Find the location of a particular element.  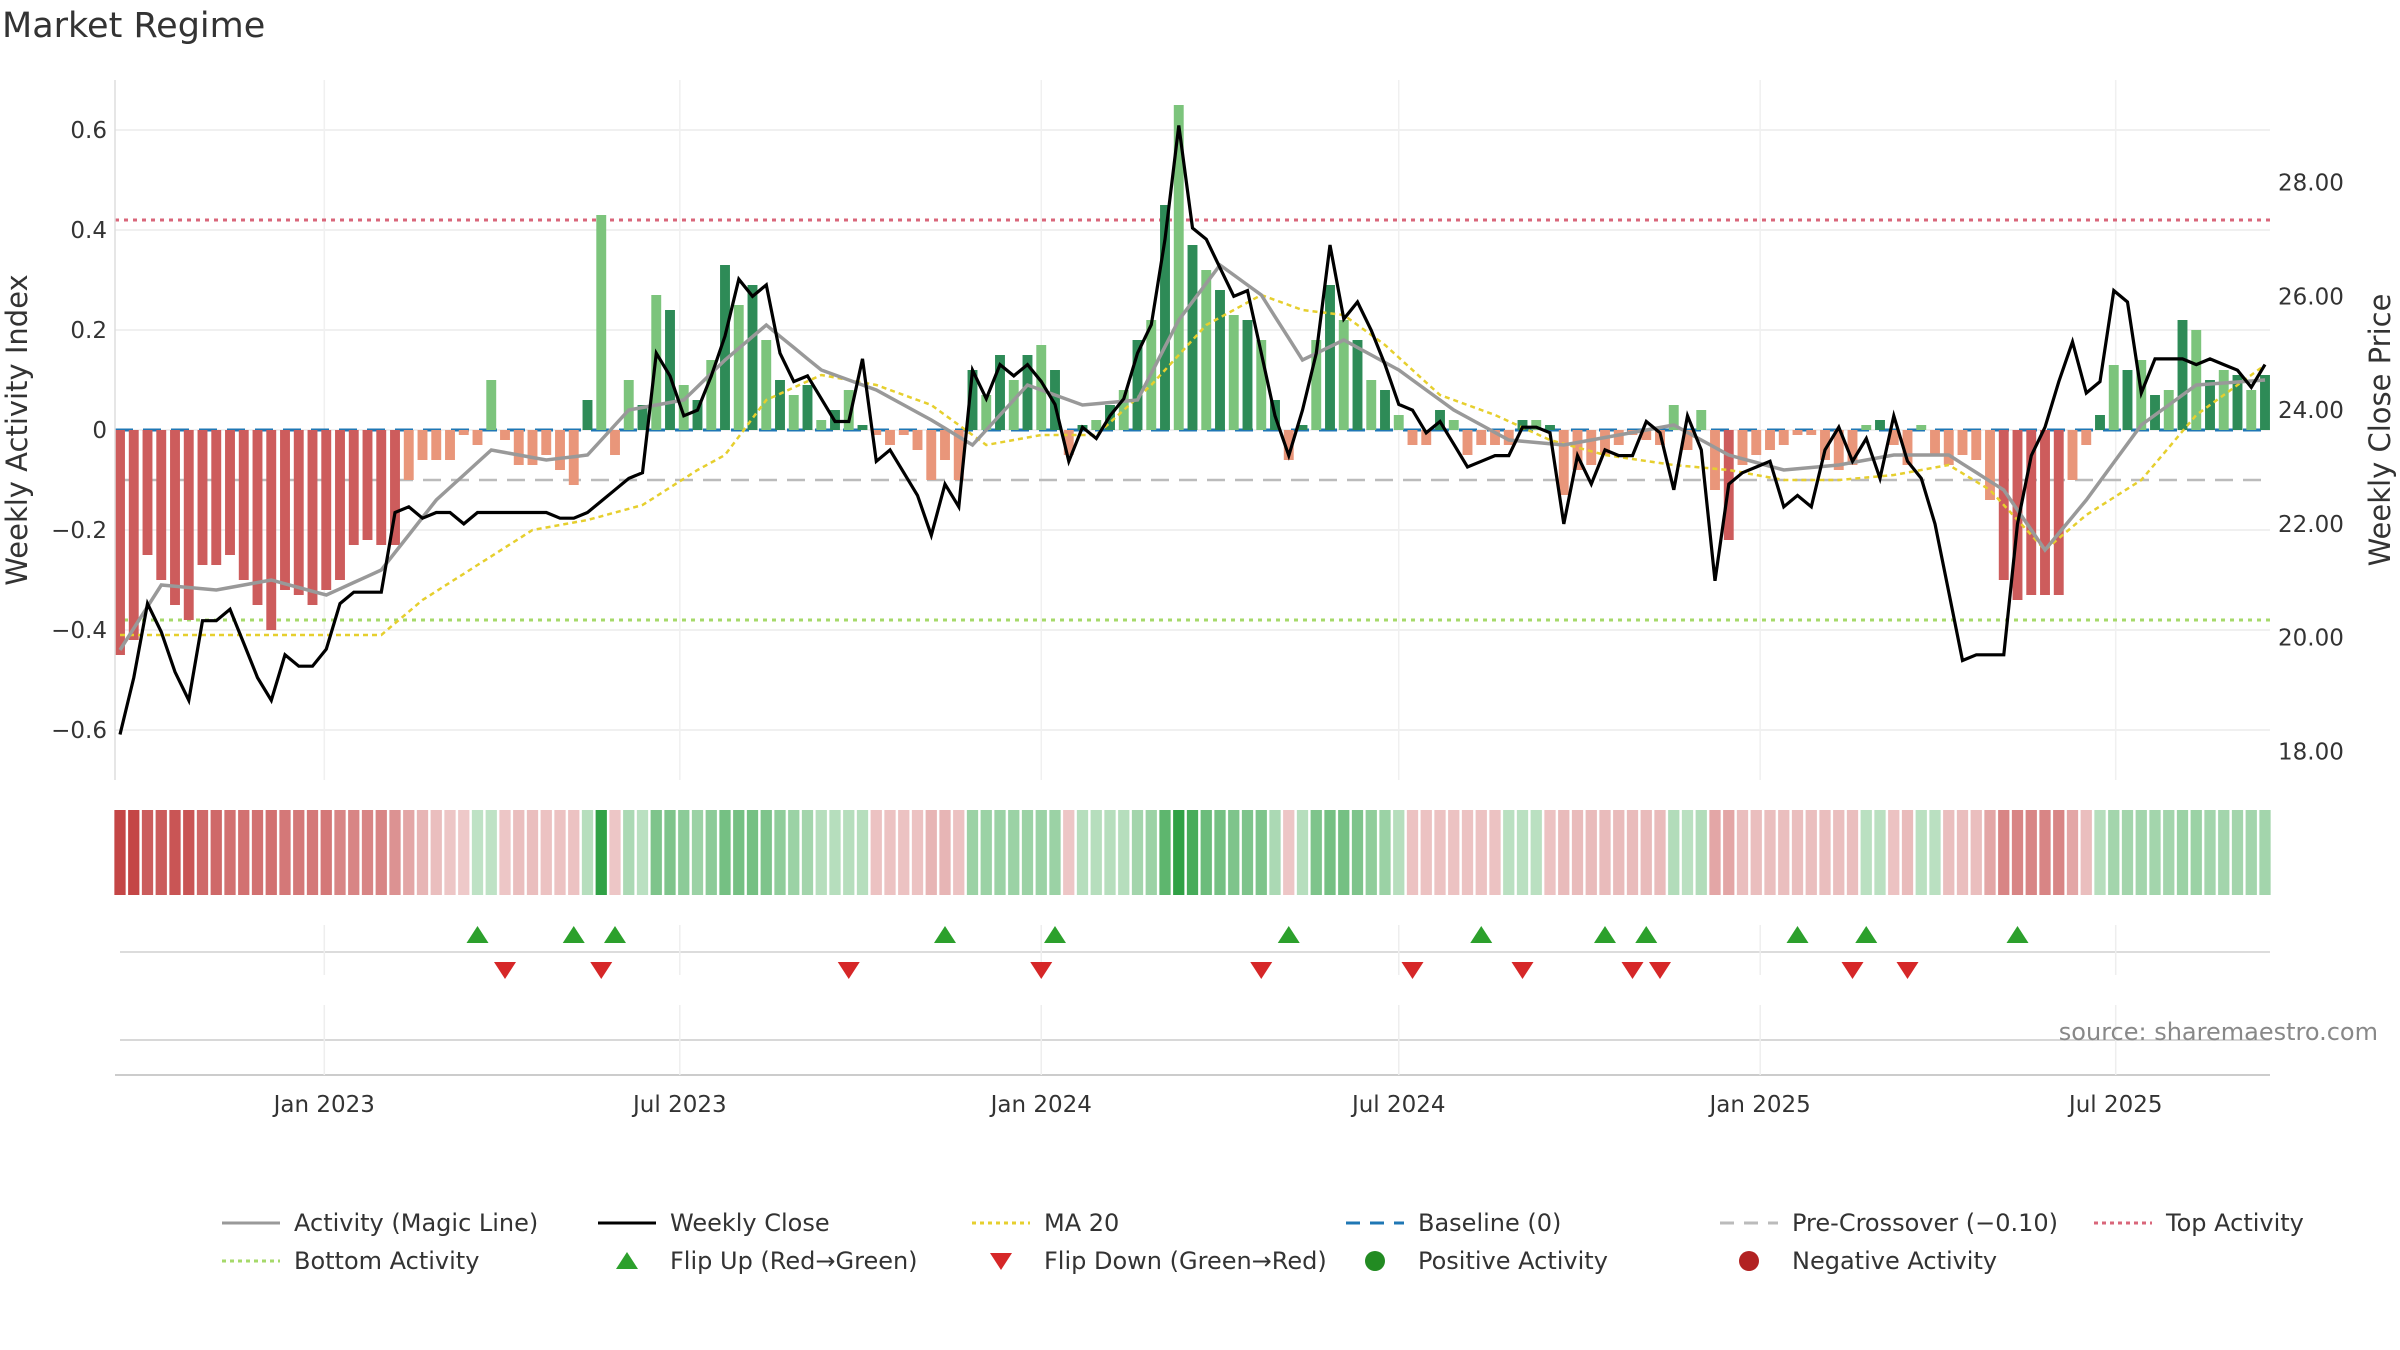

legend-item-ma20: MA 20 is located at coordinates (1044, 1223).